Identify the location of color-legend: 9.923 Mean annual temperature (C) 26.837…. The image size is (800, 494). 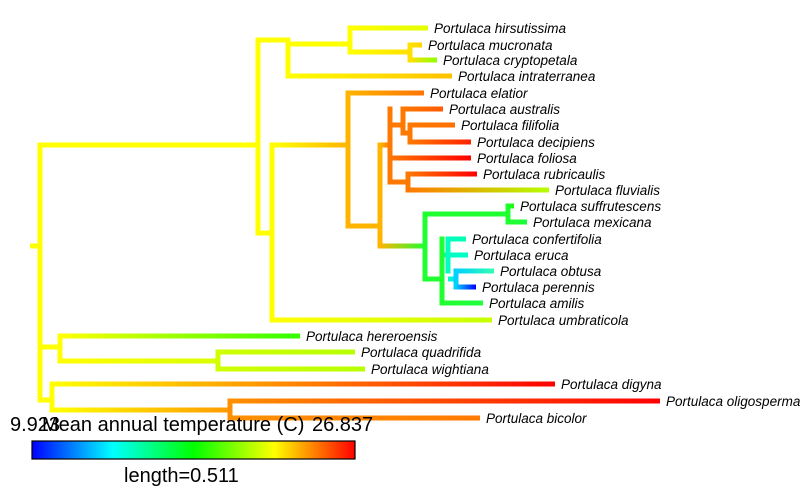
(191, 450).